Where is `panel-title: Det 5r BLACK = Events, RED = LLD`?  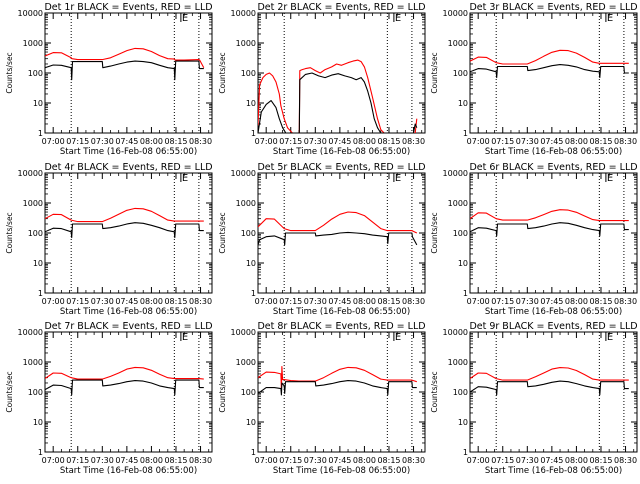 panel-title: Det 5r BLACK = Events, RED = LLD is located at coordinates (341, 167).